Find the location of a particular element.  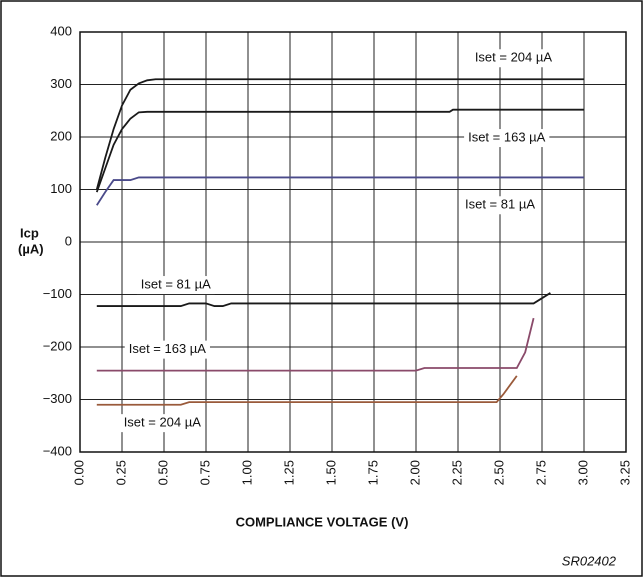

y-tick-label: −200 is located at coordinates (57, 345).